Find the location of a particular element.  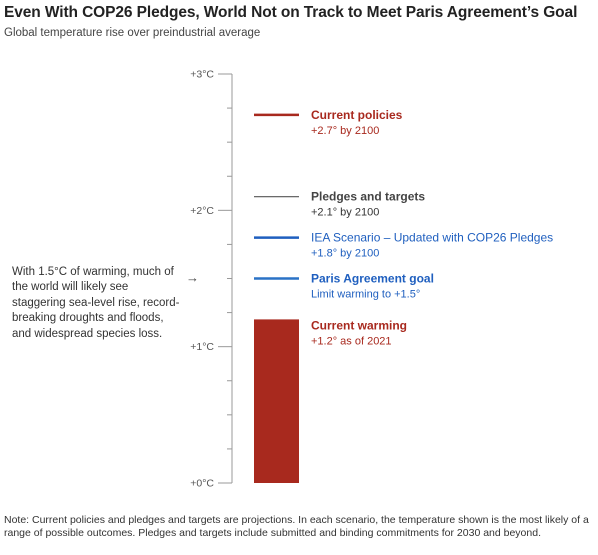

marker-sublabel-3: Limit warming to +1.5° is located at coordinates (365, 295).